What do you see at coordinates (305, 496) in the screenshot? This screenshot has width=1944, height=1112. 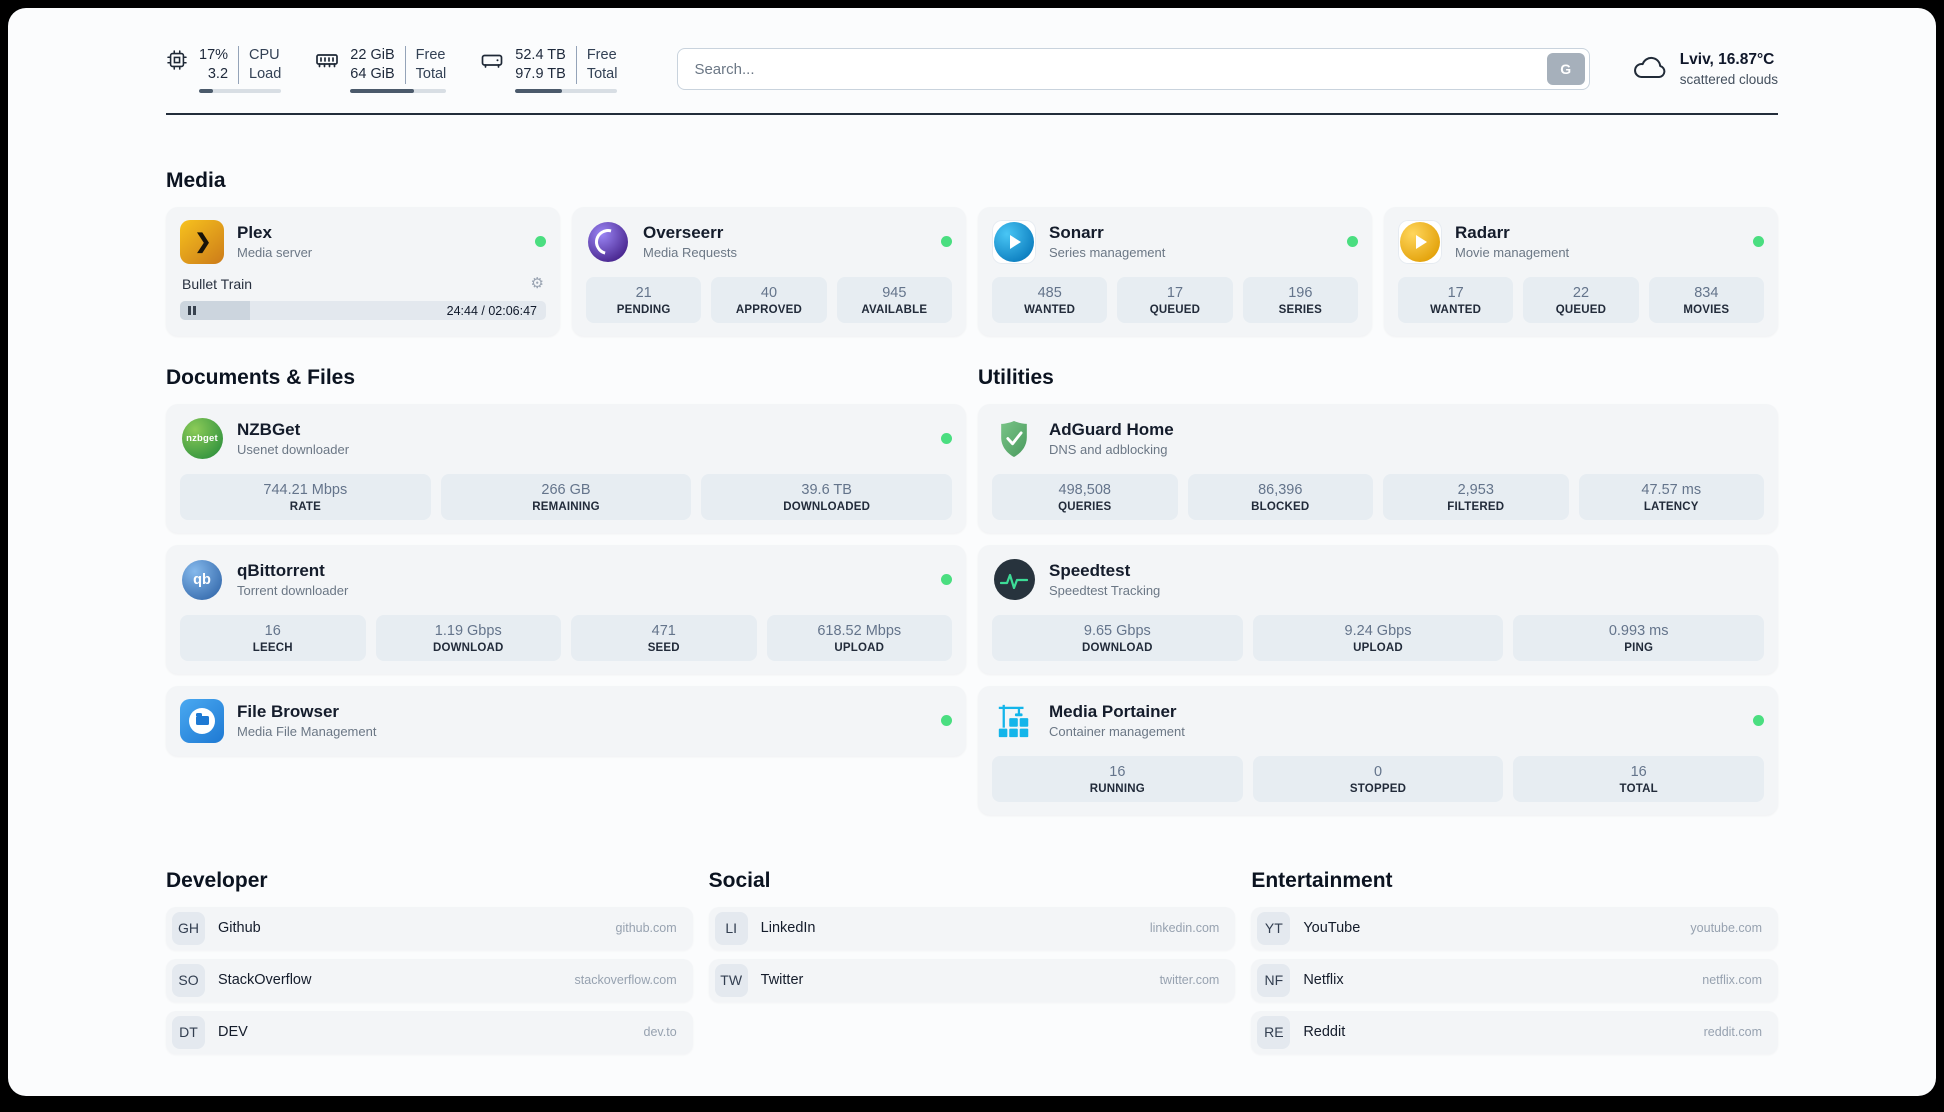 I see `stat-rate: 744.21 Mbps RATE` at bounding box center [305, 496].